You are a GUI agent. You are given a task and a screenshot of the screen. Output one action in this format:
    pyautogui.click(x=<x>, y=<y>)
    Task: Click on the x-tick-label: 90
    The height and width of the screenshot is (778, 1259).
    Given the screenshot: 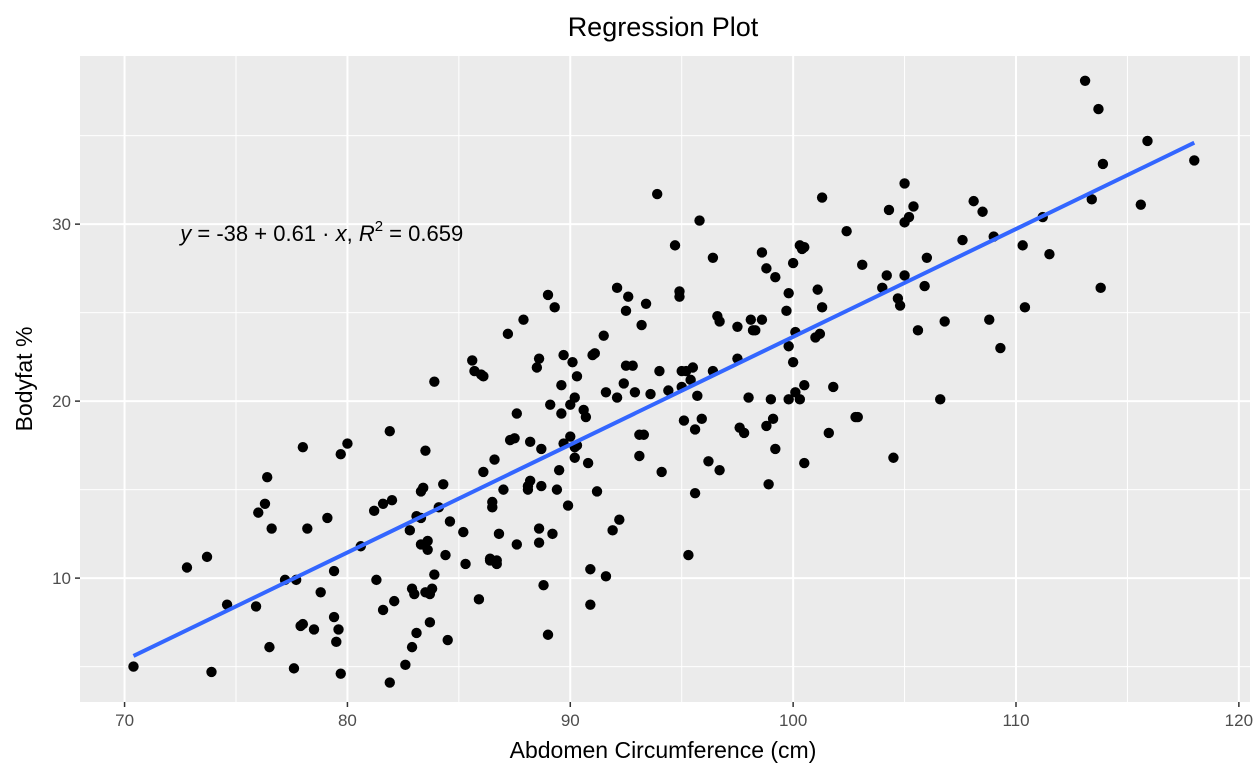 What is the action you would take?
    pyautogui.click(x=570, y=720)
    